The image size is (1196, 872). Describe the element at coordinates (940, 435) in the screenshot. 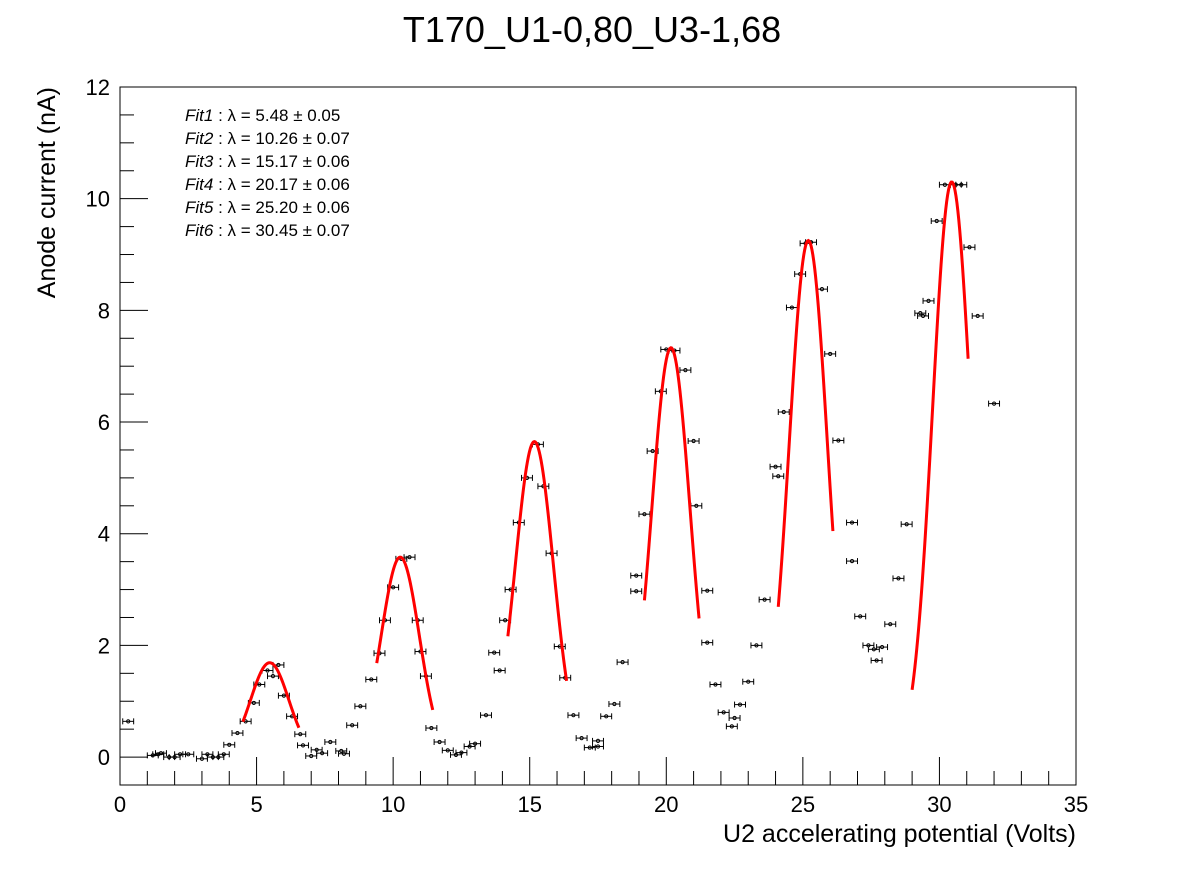

I see `fit-curve-fit6` at that location.